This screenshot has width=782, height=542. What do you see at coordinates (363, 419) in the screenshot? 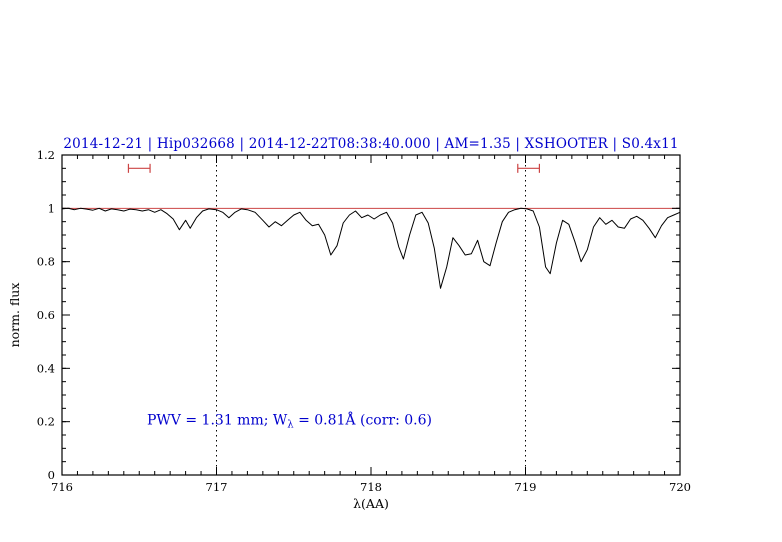
I see `annotation-part2: = 0.81Å (corr: 0.6)` at bounding box center [363, 419].